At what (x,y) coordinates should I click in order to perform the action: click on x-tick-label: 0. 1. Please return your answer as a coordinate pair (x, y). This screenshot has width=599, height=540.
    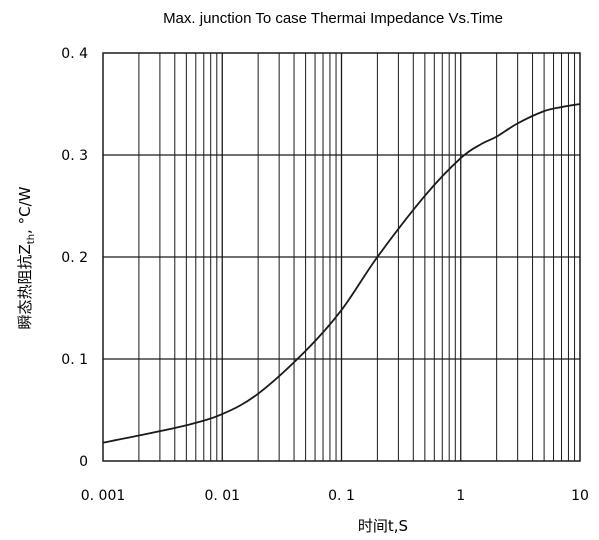
    Looking at the image, I should click on (341, 496).